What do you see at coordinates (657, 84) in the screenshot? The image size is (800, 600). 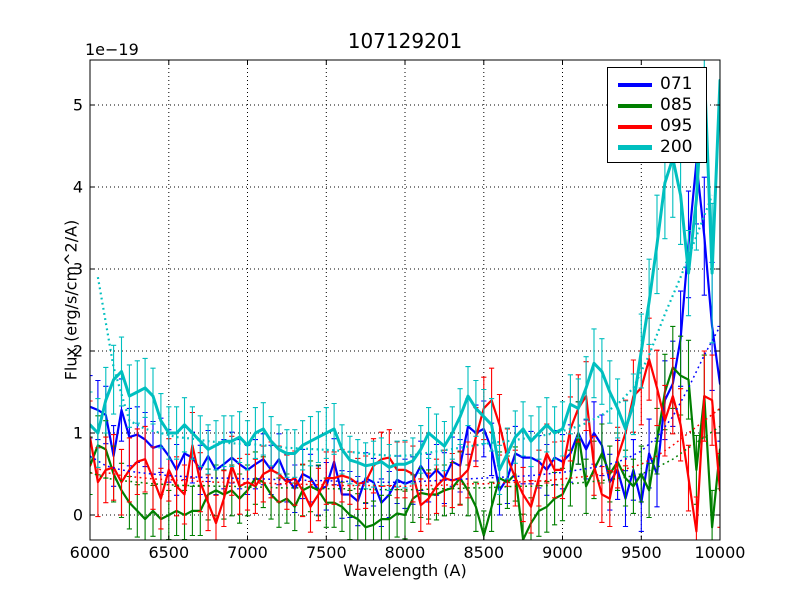 I see `legend-item-071: 071` at bounding box center [657, 84].